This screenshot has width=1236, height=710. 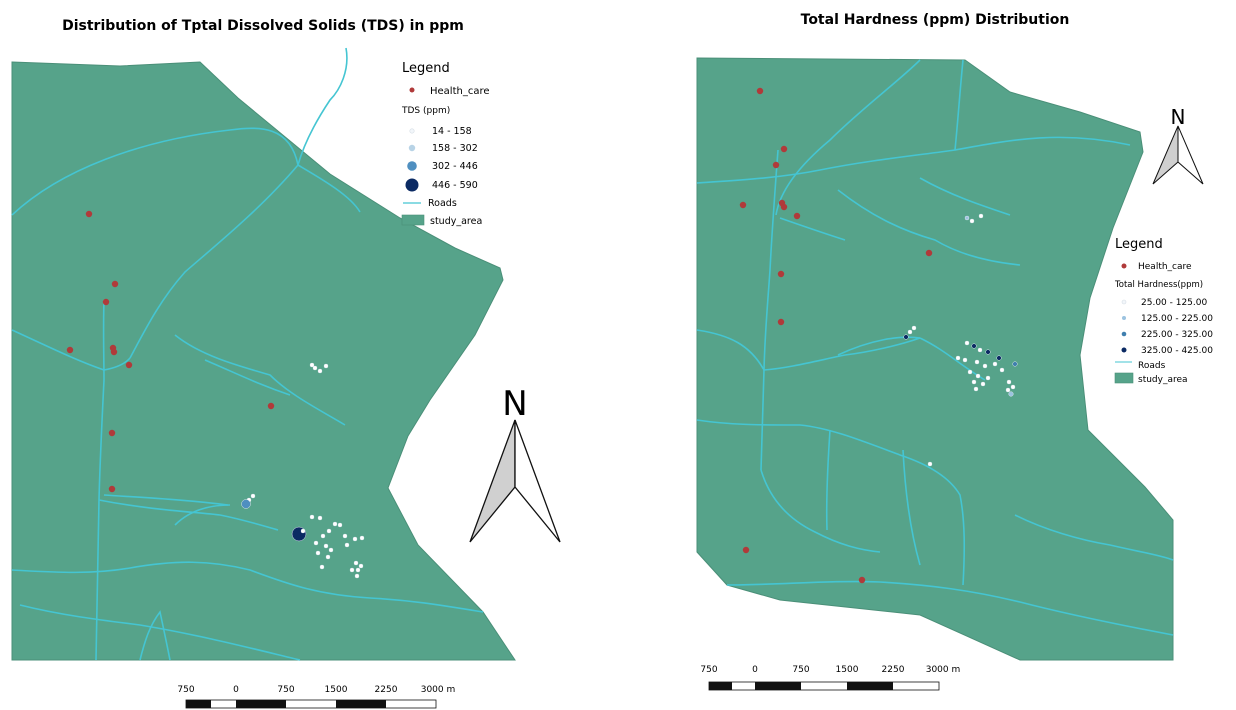 What do you see at coordinates (1177, 319) in the screenshot?
I see `hardness-class-label: 125.00 - 225.00` at bounding box center [1177, 319].